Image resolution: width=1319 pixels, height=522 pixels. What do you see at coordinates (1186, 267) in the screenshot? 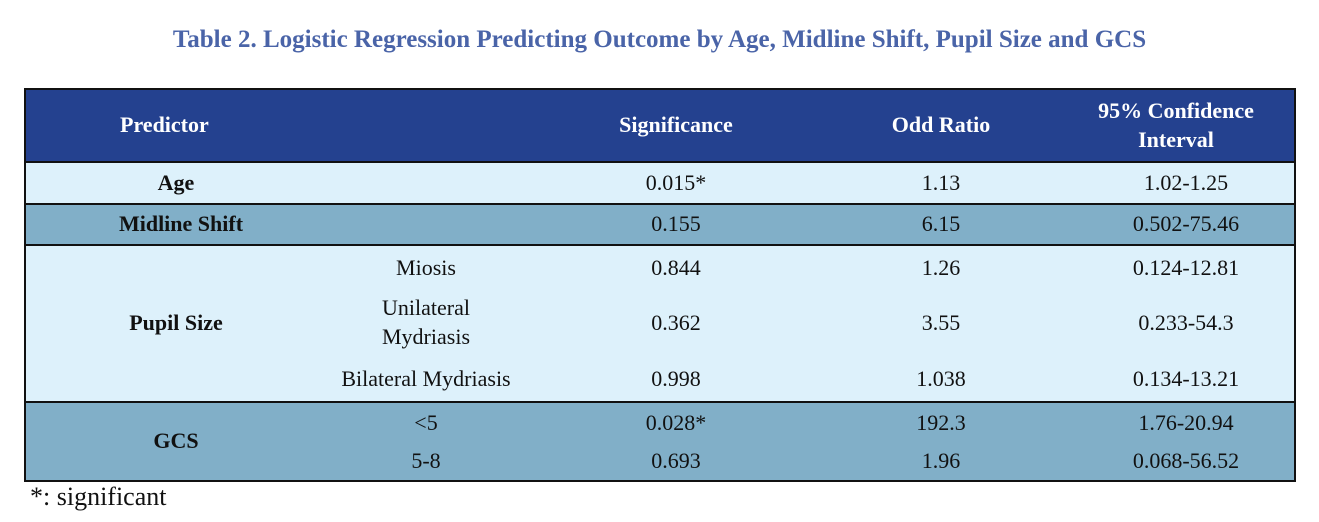
I see `miosis-ci: 0.124-12.81` at bounding box center [1186, 267].